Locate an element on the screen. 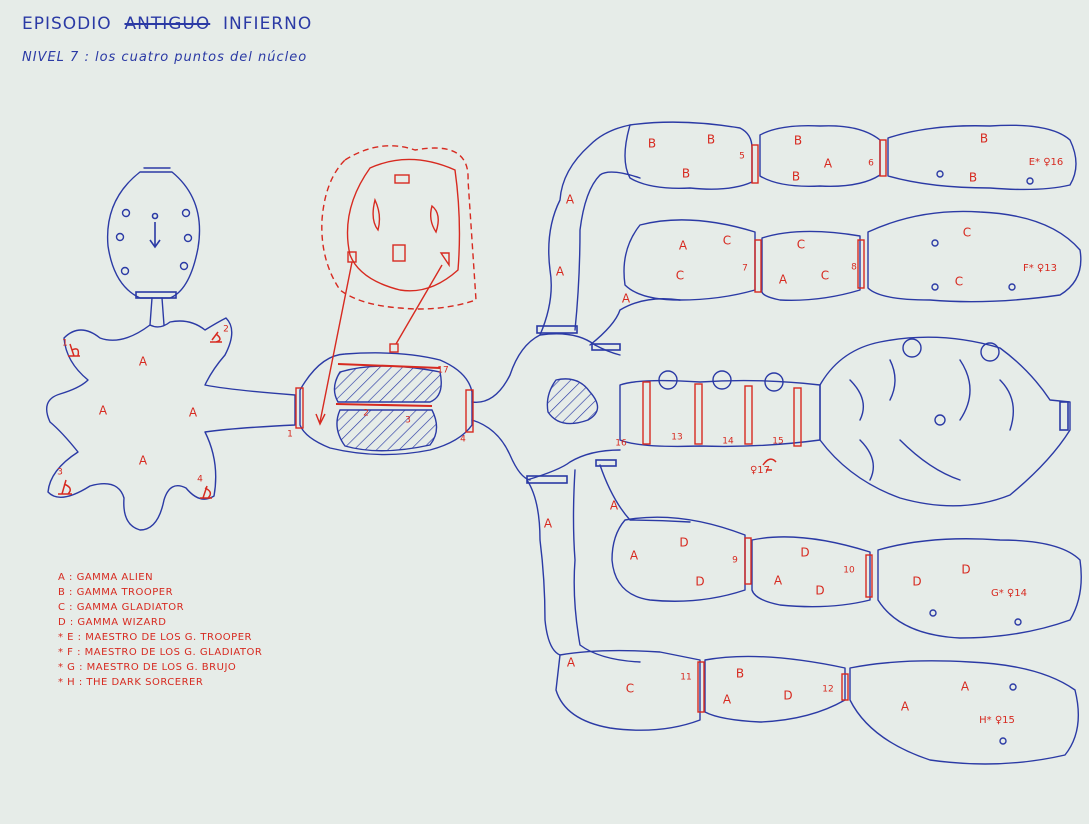  legend-entry: C : GAMMA GLADIATOR is located at coordinates (121, 607).